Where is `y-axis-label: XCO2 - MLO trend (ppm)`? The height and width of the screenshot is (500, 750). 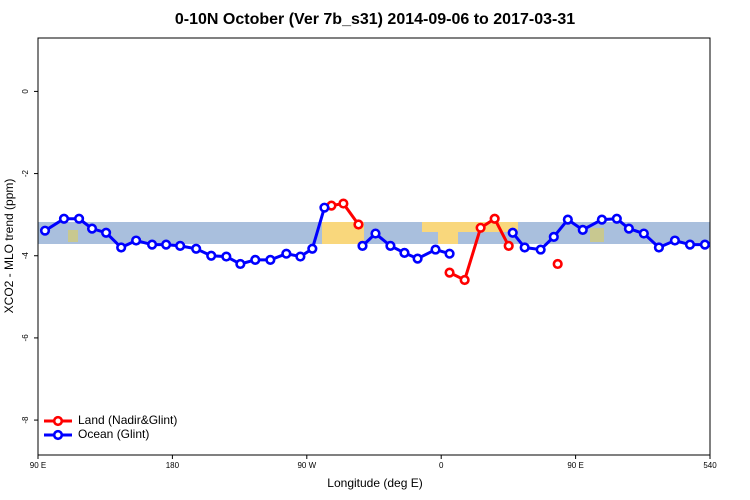 y-axis-label: XCO2 - MLO trend (ppm) is located at coordinates (9, 246).